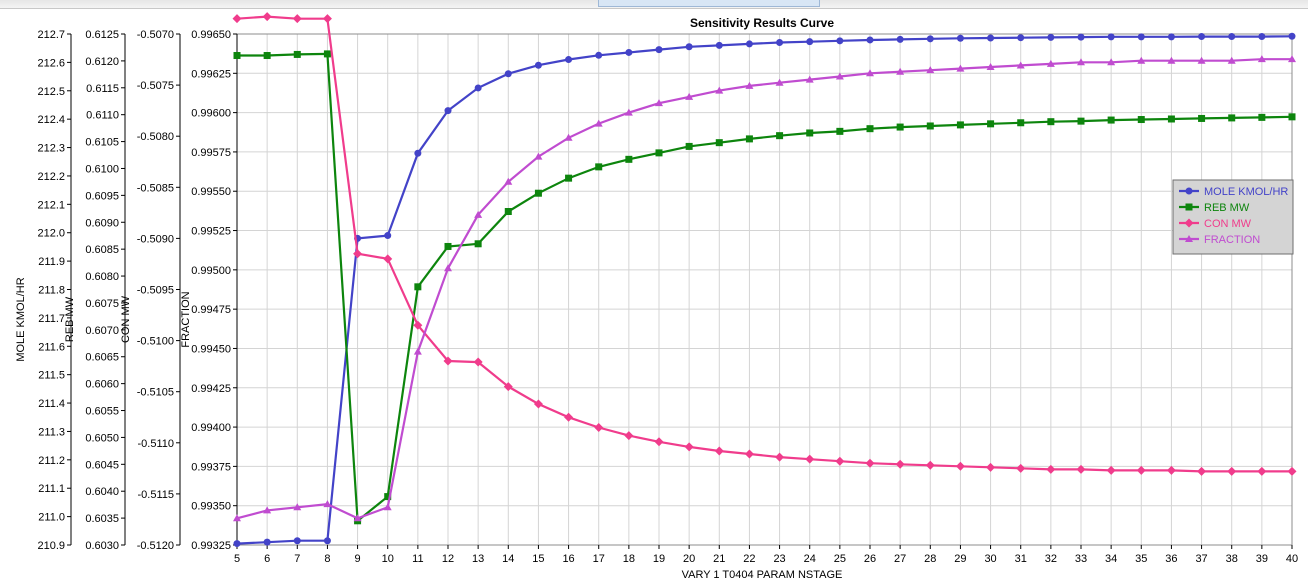  What do you see at coordinates (51, 63) in the screenshot?
I see `mole-tick-label: 212.6` at bounding box center [51, 63].